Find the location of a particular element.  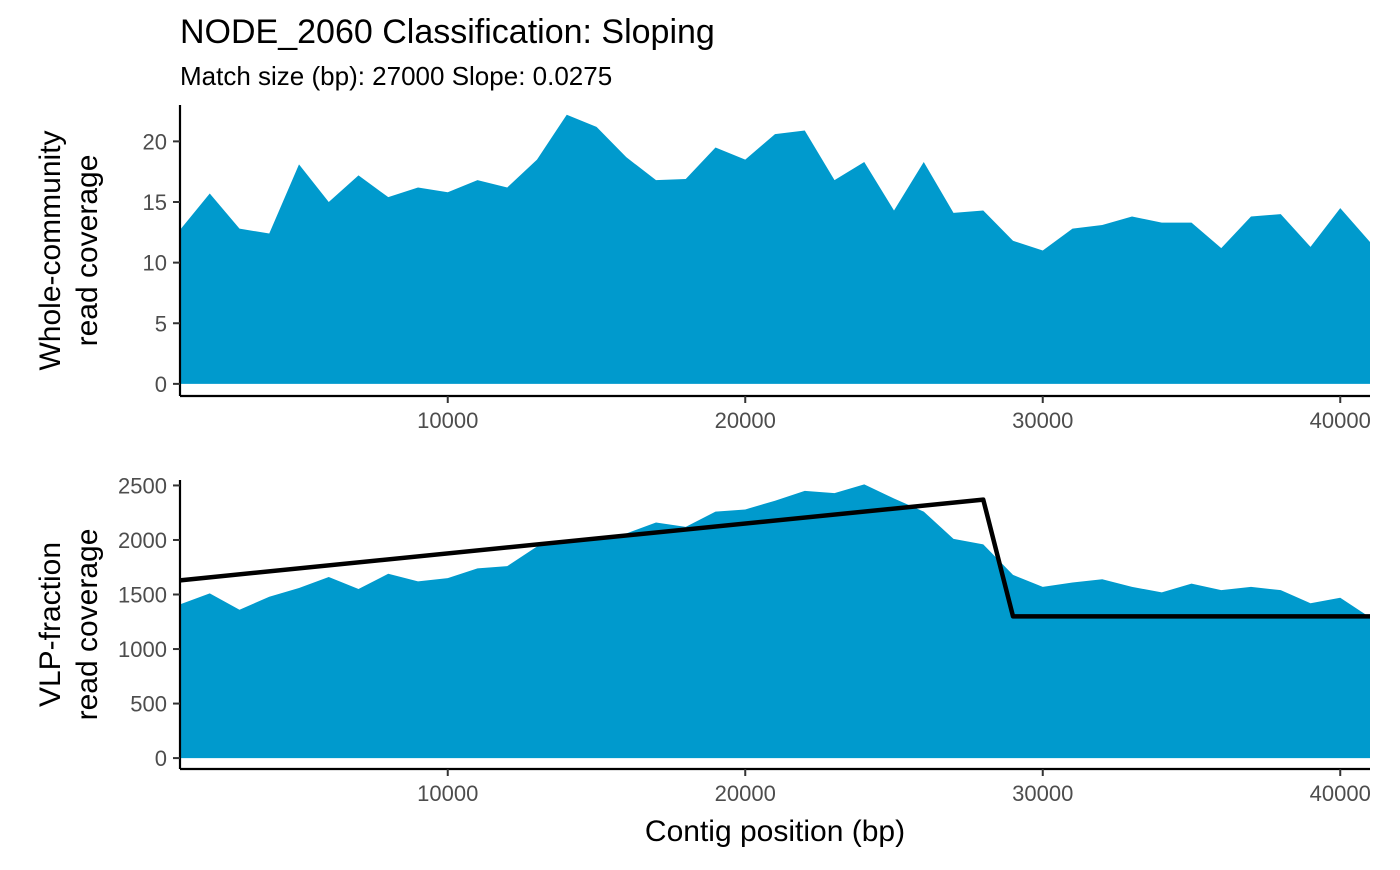

y-axis-title-line: VLP-fraction is located at coordinates (50, 624).